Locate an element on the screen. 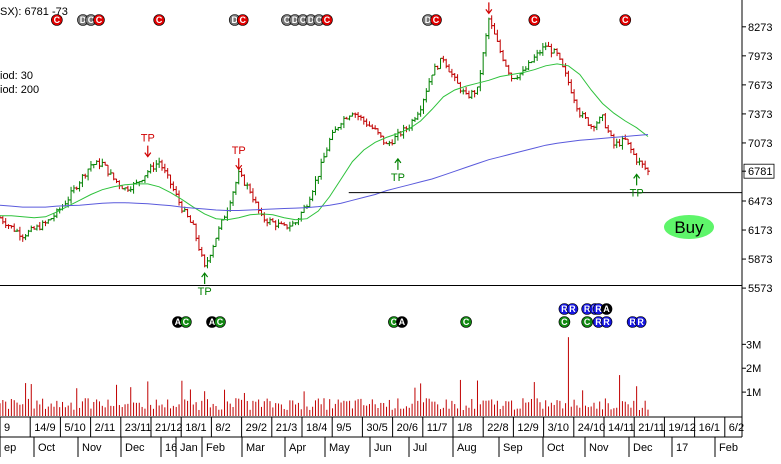  day-tick-label: 3/10 is located at coordinates (558, 428).